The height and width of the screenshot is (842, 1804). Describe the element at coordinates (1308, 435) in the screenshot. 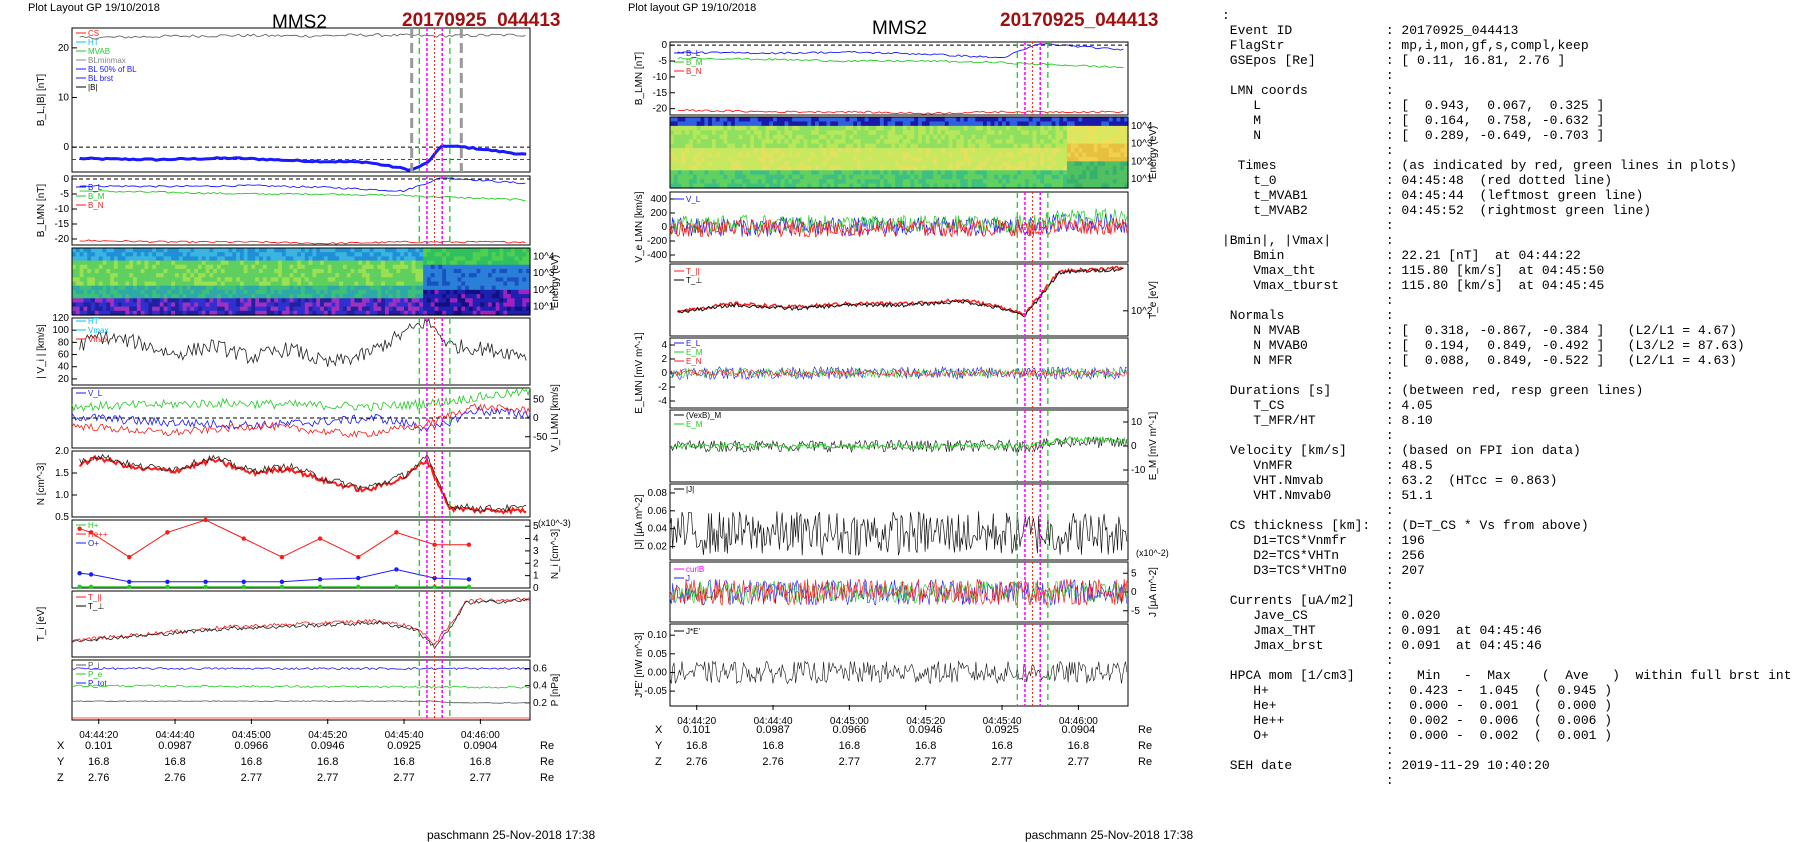

I see `info-line: :` at that location.